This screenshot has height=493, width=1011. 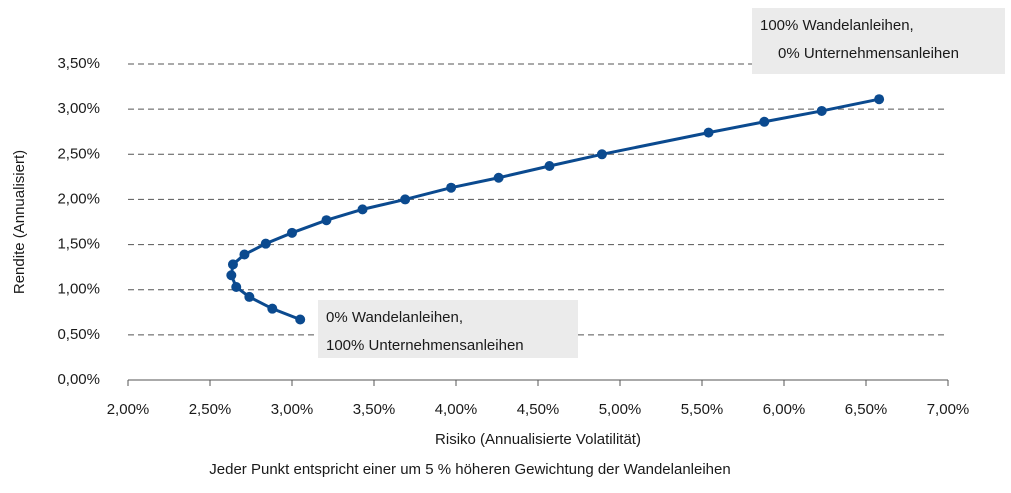 I want to click on x-tick-label: 7,00%, so click(x=948, y=409).